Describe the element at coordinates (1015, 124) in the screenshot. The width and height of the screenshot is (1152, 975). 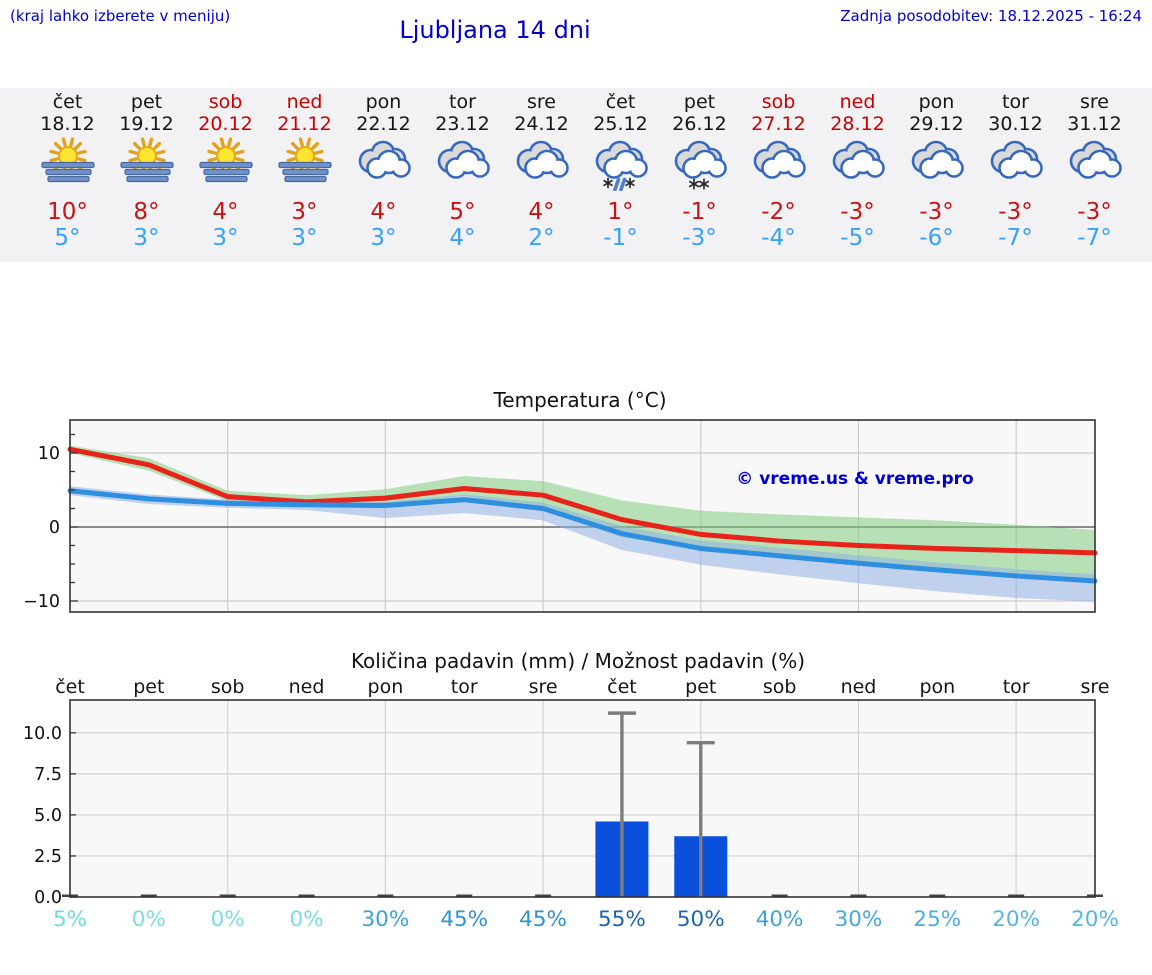
I see `day-date: 30.12` at that location.